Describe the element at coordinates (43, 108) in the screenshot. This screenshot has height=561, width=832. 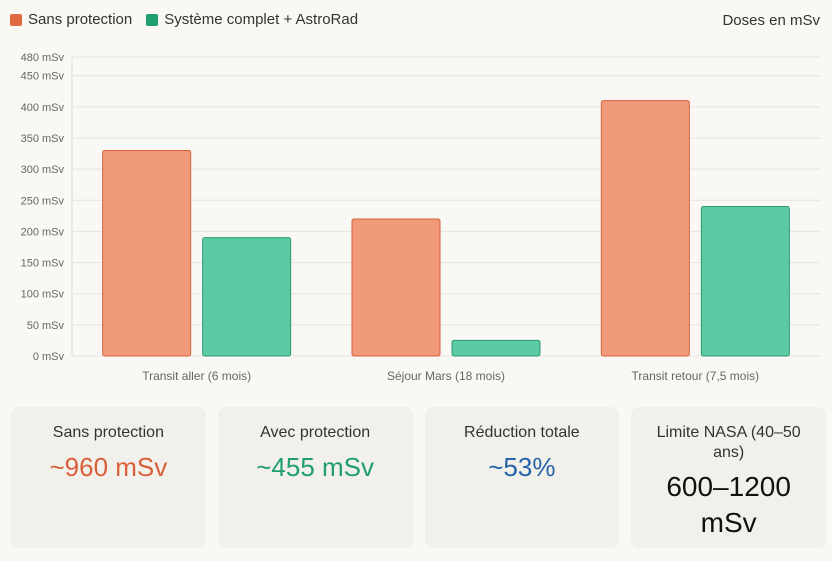
I see `y-tick-label: 400 mSv` at that location.